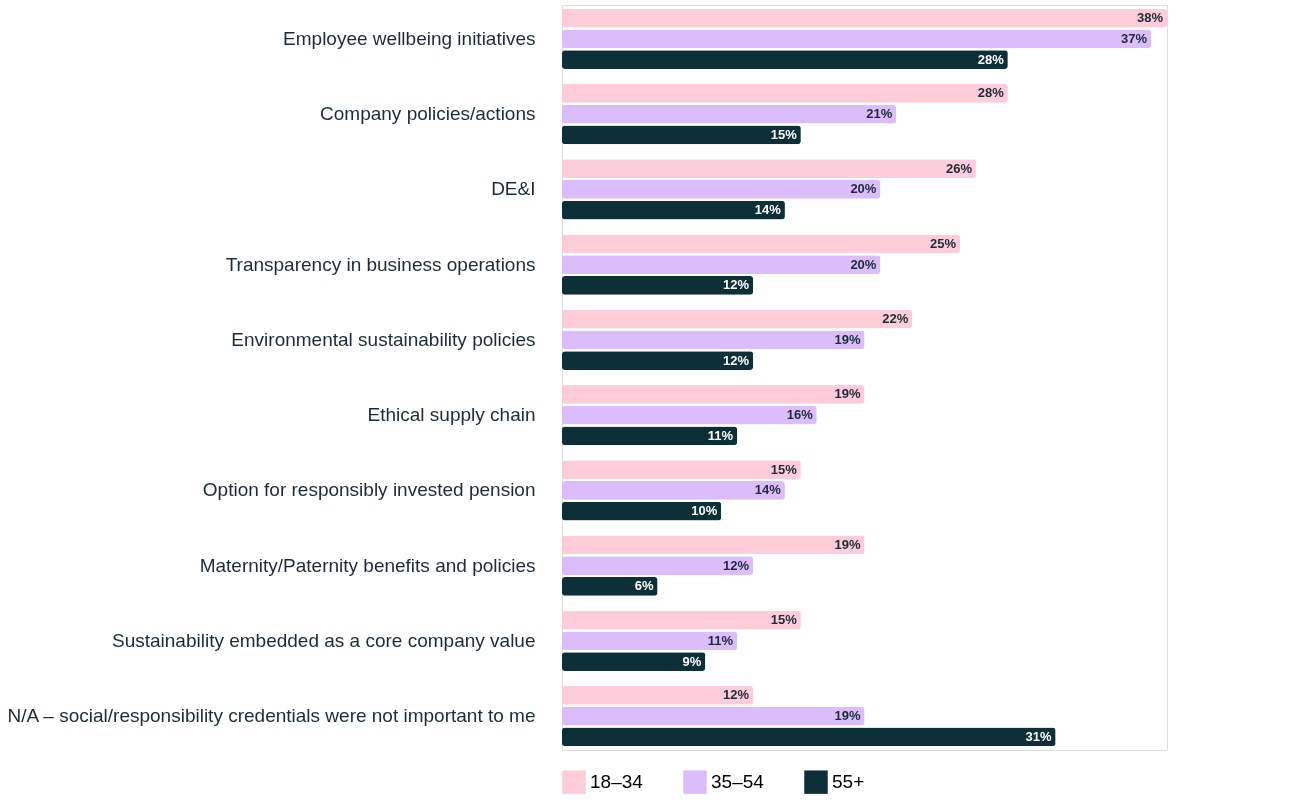 Image resolution: width=1294 pixels, height=812 pixels. I want to click on data-label: 21%, so click(879, 114).